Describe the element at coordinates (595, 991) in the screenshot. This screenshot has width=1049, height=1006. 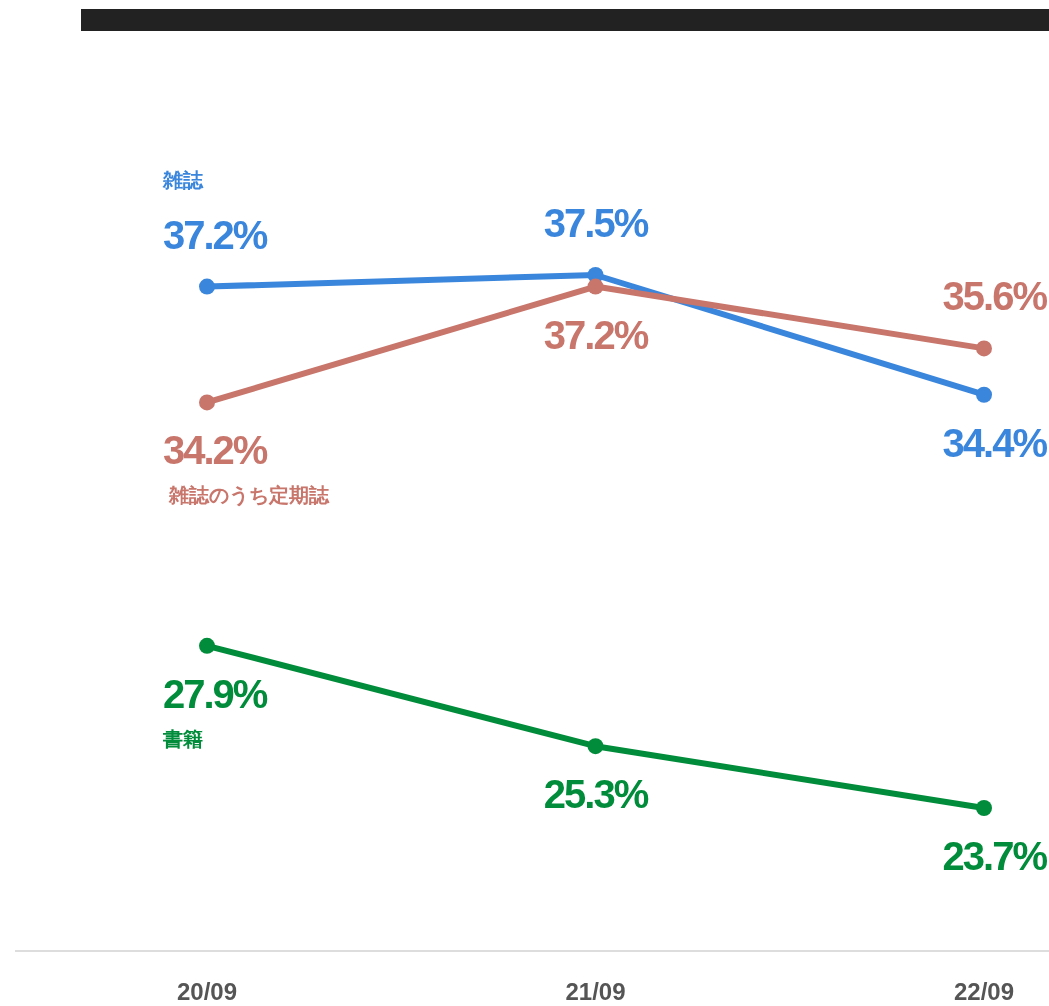
I see `x-tick-label: 21/09` at that location.